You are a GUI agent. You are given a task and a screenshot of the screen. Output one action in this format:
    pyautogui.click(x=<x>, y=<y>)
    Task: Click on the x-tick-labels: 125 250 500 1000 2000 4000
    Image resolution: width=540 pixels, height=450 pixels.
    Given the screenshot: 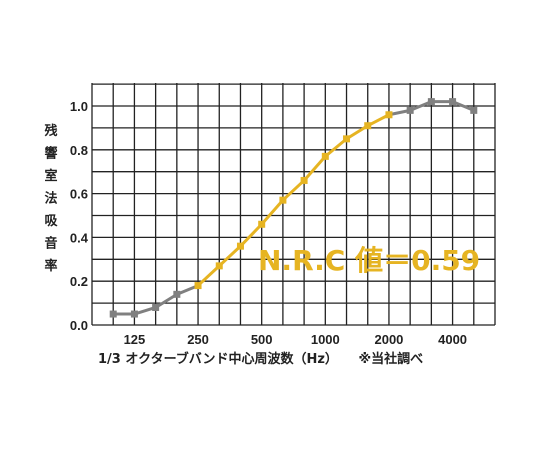 What is the action you would take?
    pyautogui.click(x=295, y=339)
    